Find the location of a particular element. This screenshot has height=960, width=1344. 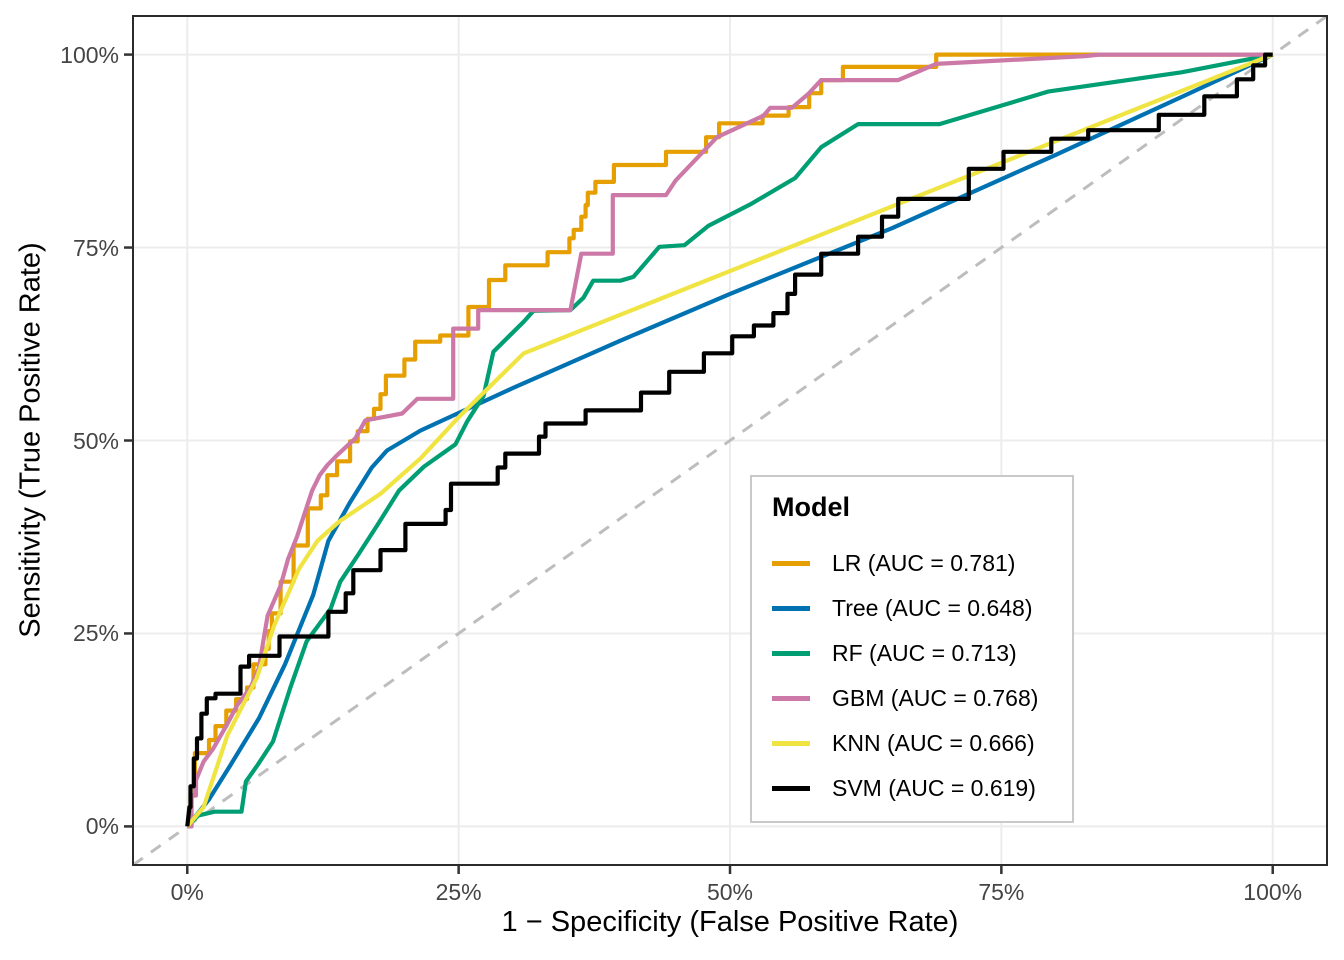

y-tick-label: 50% is located at coordinates (95, 440).